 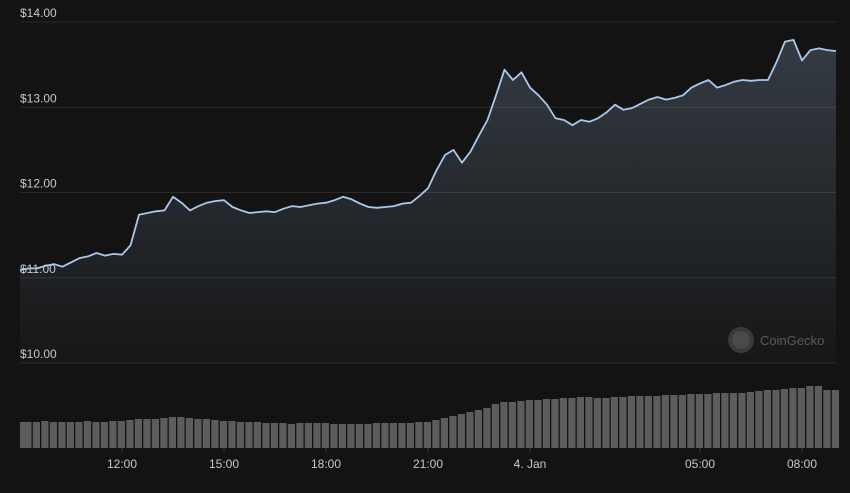 I want to click on x-tick-label: 15:00, so click(x=224, y=464).